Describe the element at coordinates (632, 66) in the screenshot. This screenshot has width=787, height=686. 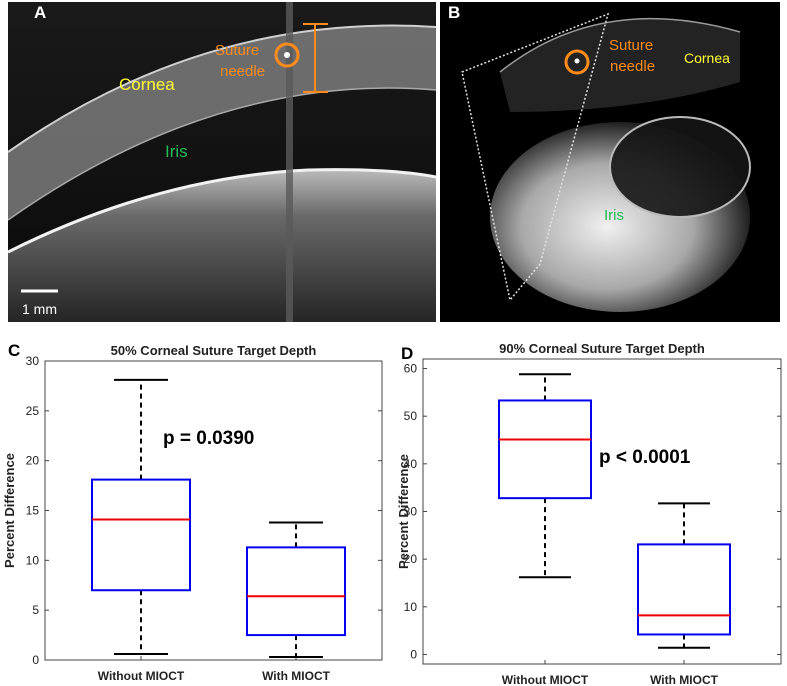
I see `suture-label-b-line2: needle` at that location.